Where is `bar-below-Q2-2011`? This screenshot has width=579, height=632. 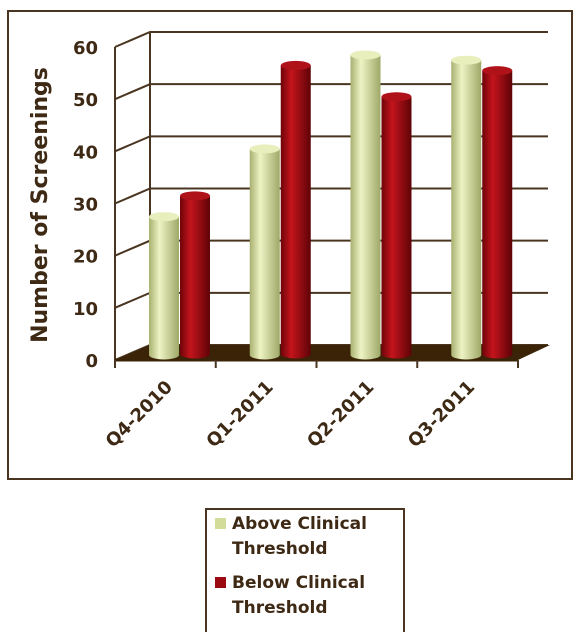
bar-below-Q2-2011 is located at coordinates (396, 225).